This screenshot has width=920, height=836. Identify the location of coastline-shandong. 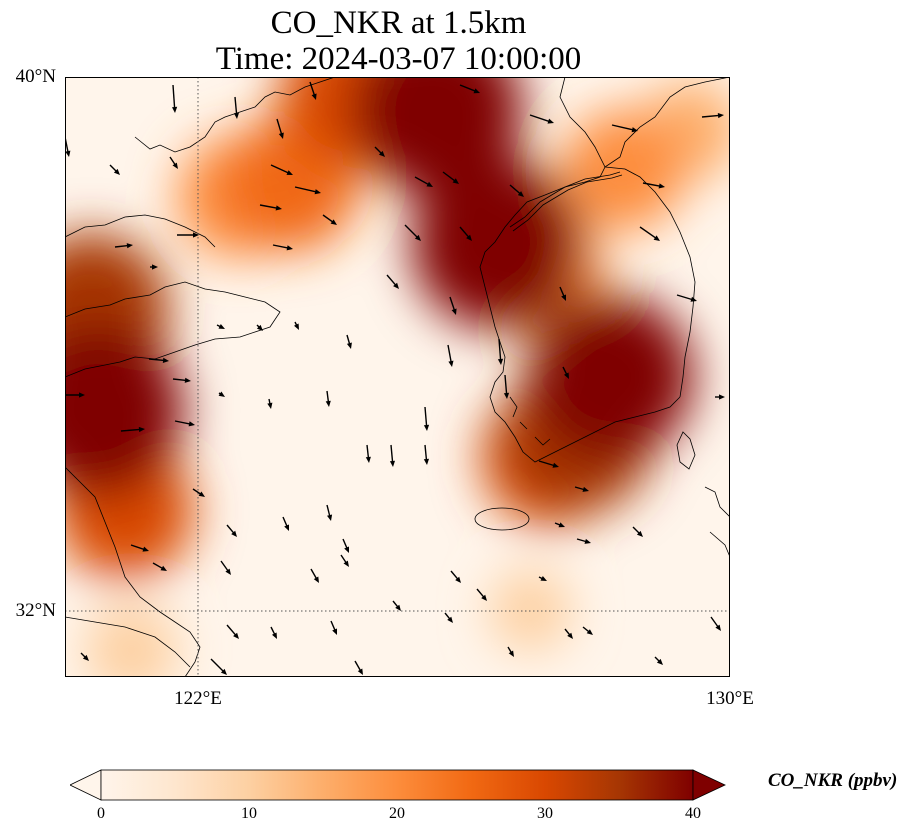
(173, 329).